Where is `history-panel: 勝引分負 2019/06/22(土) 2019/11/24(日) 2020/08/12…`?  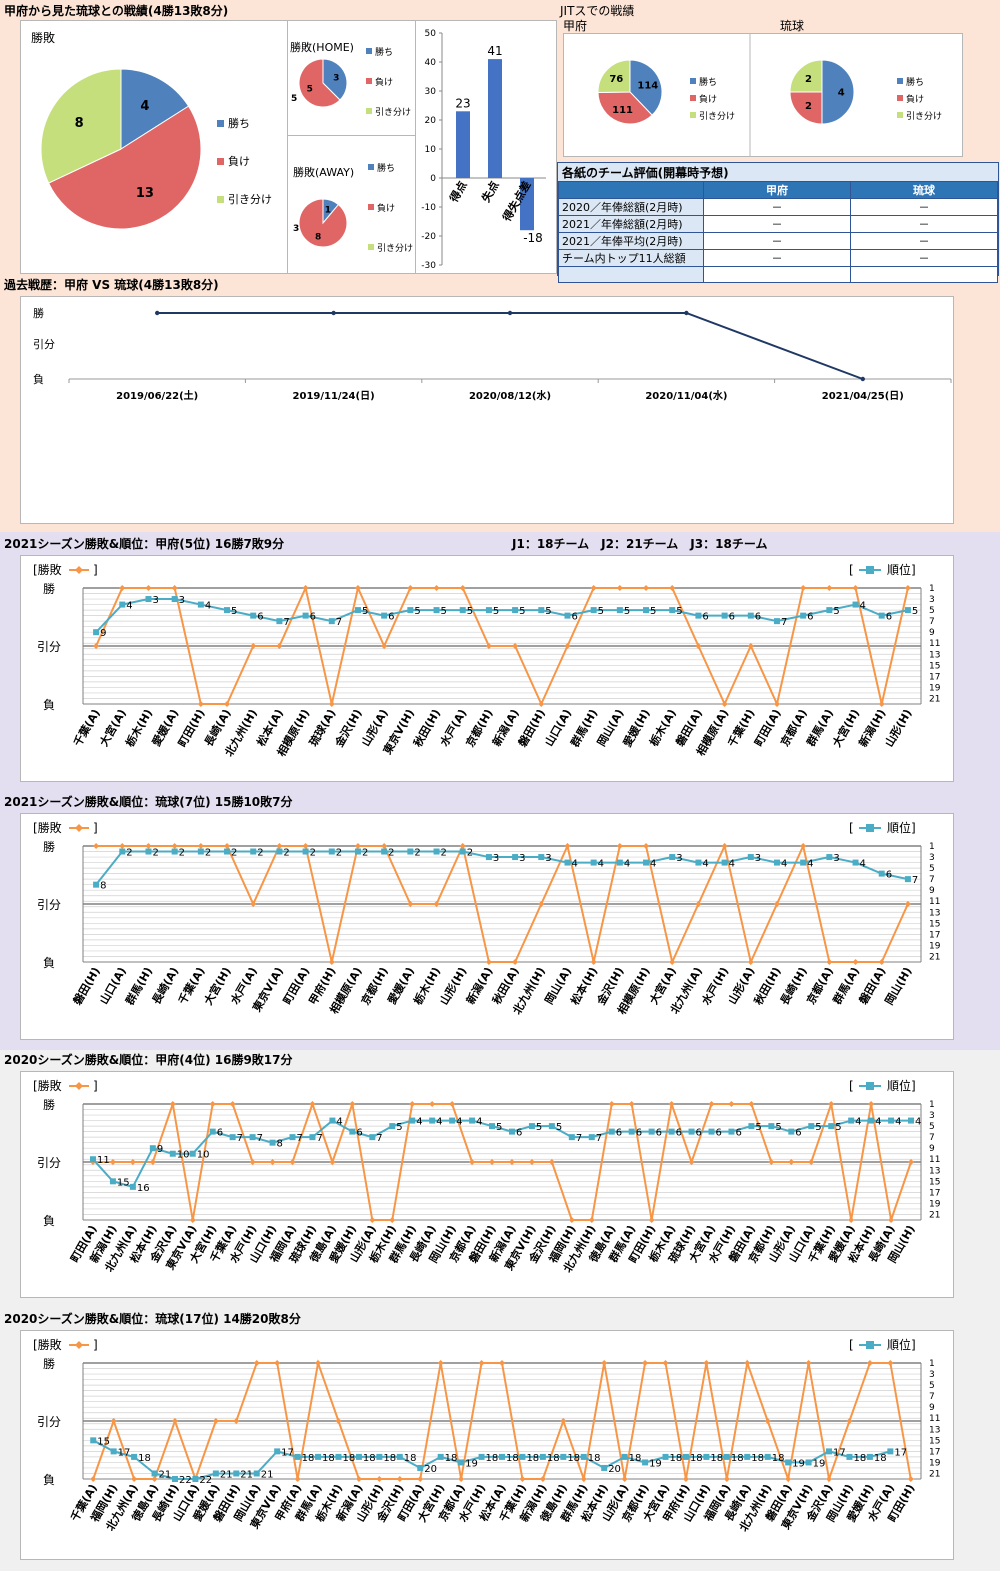
history-panel: 勝引分負 2019/06/22(土) 2019/11/24(日) 2020/08/12… is located at coordinates (487, 410).